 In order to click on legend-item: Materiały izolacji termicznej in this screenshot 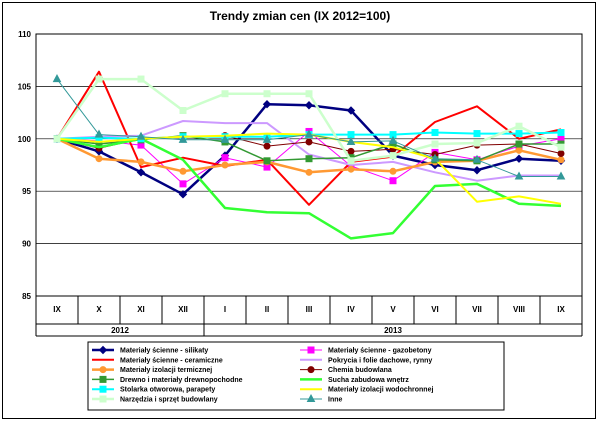, I will do `click(152, 370)`.